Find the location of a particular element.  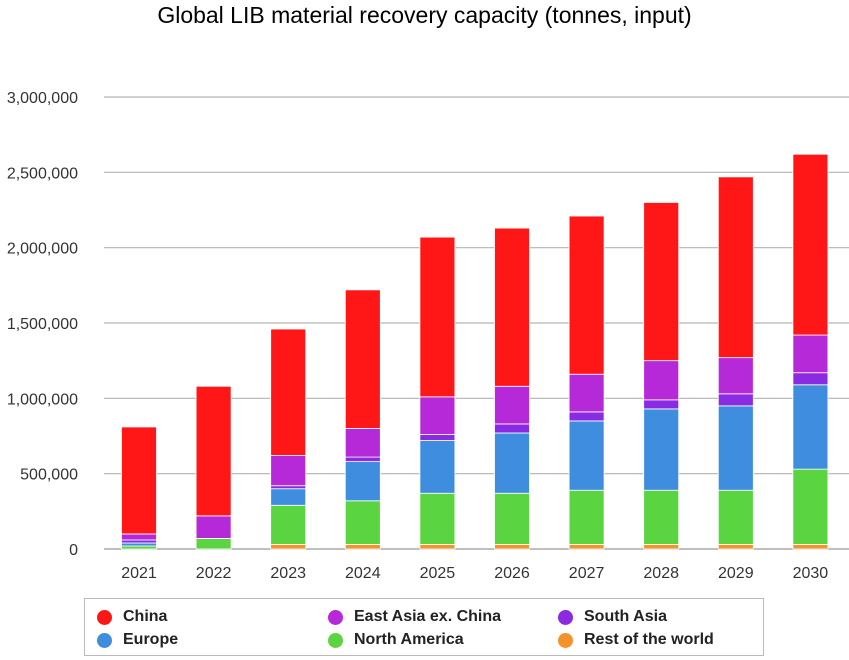

x-tick-label: 2029 is located at coordinates (736, 573).